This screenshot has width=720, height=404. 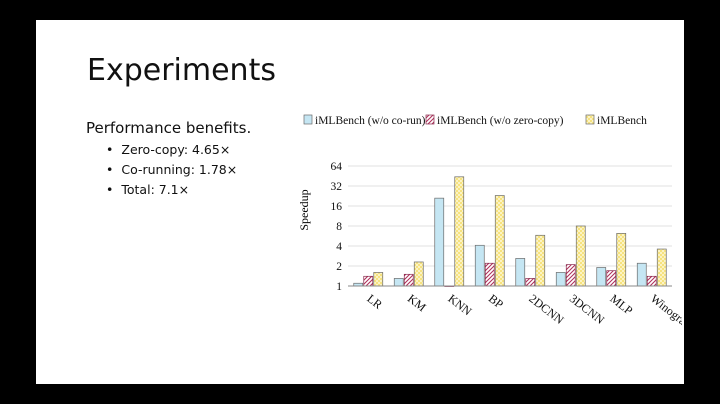 What do you see at coordinates (417, 302) in the screenshot?
I see `x-tick-label: KM` at bounding box center [417, 302].